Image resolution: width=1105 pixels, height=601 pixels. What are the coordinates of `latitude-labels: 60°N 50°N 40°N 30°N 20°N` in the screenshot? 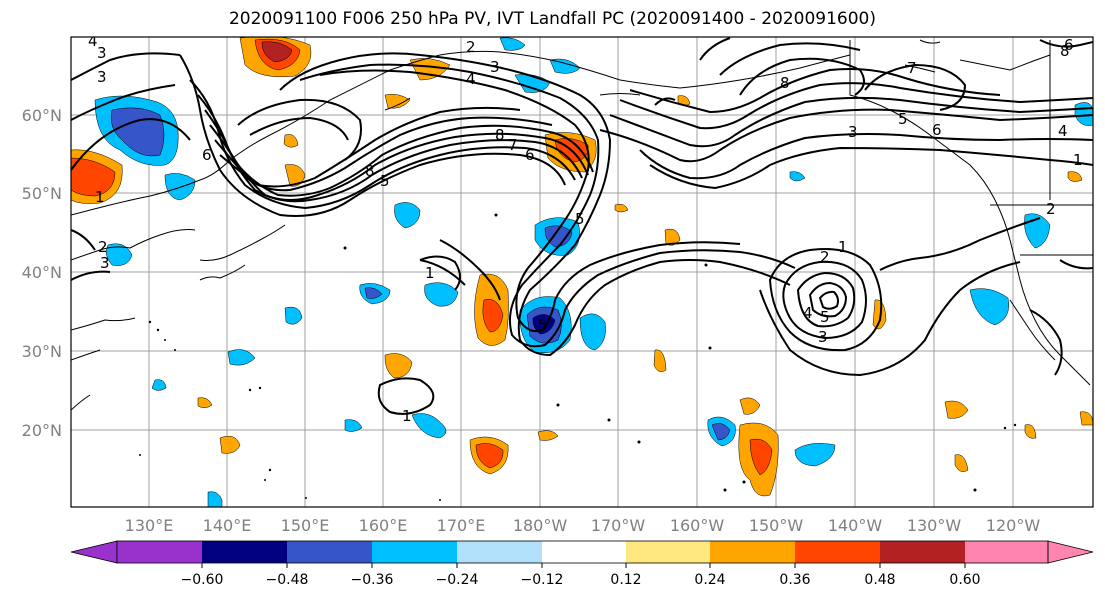 It's located at (42, 273).